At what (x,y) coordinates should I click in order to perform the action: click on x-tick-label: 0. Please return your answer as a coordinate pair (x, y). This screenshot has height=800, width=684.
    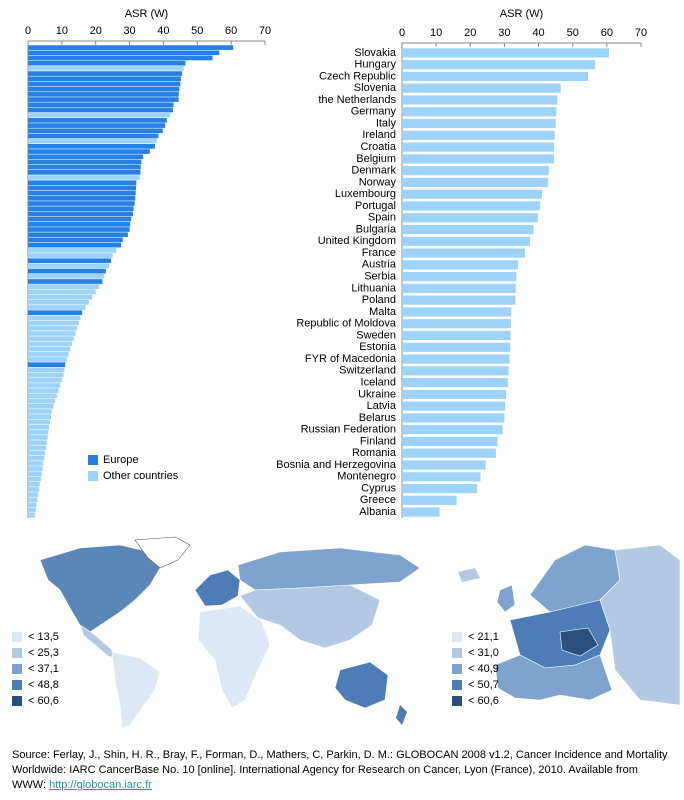
    Looking at the image, I should click on (28, 31).